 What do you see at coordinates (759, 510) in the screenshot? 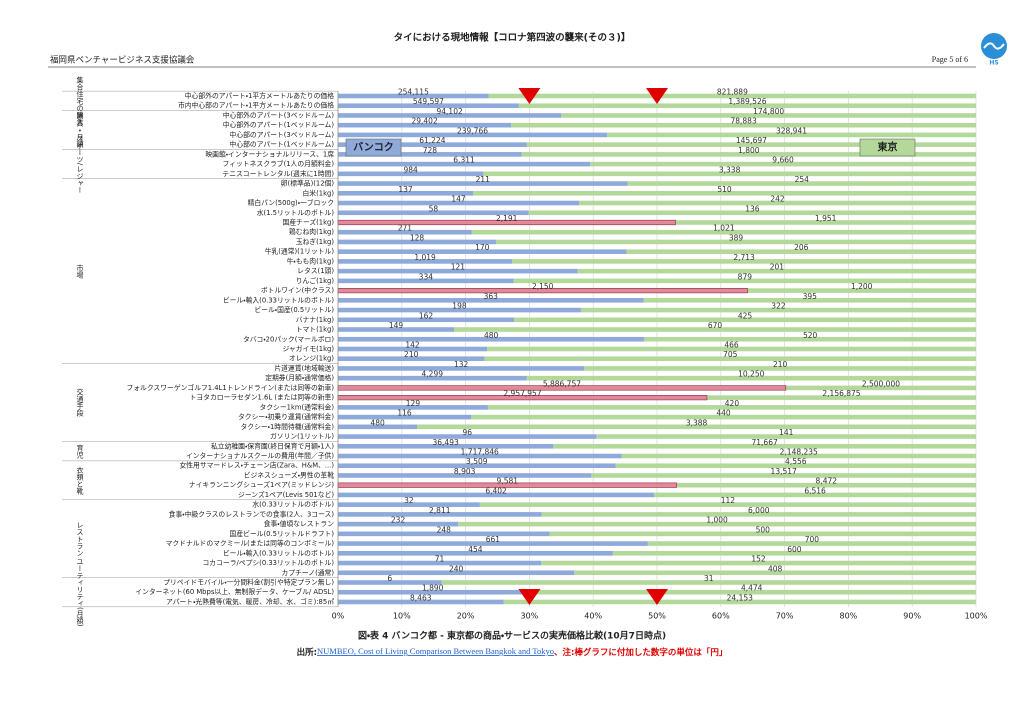
I see `tokyo-label: 6,000` at bounding box center [759, 510].